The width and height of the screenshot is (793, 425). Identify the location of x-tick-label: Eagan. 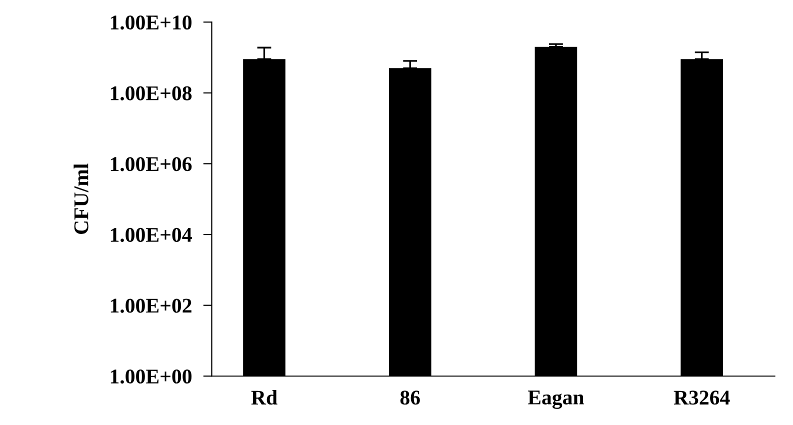
(556, 399).